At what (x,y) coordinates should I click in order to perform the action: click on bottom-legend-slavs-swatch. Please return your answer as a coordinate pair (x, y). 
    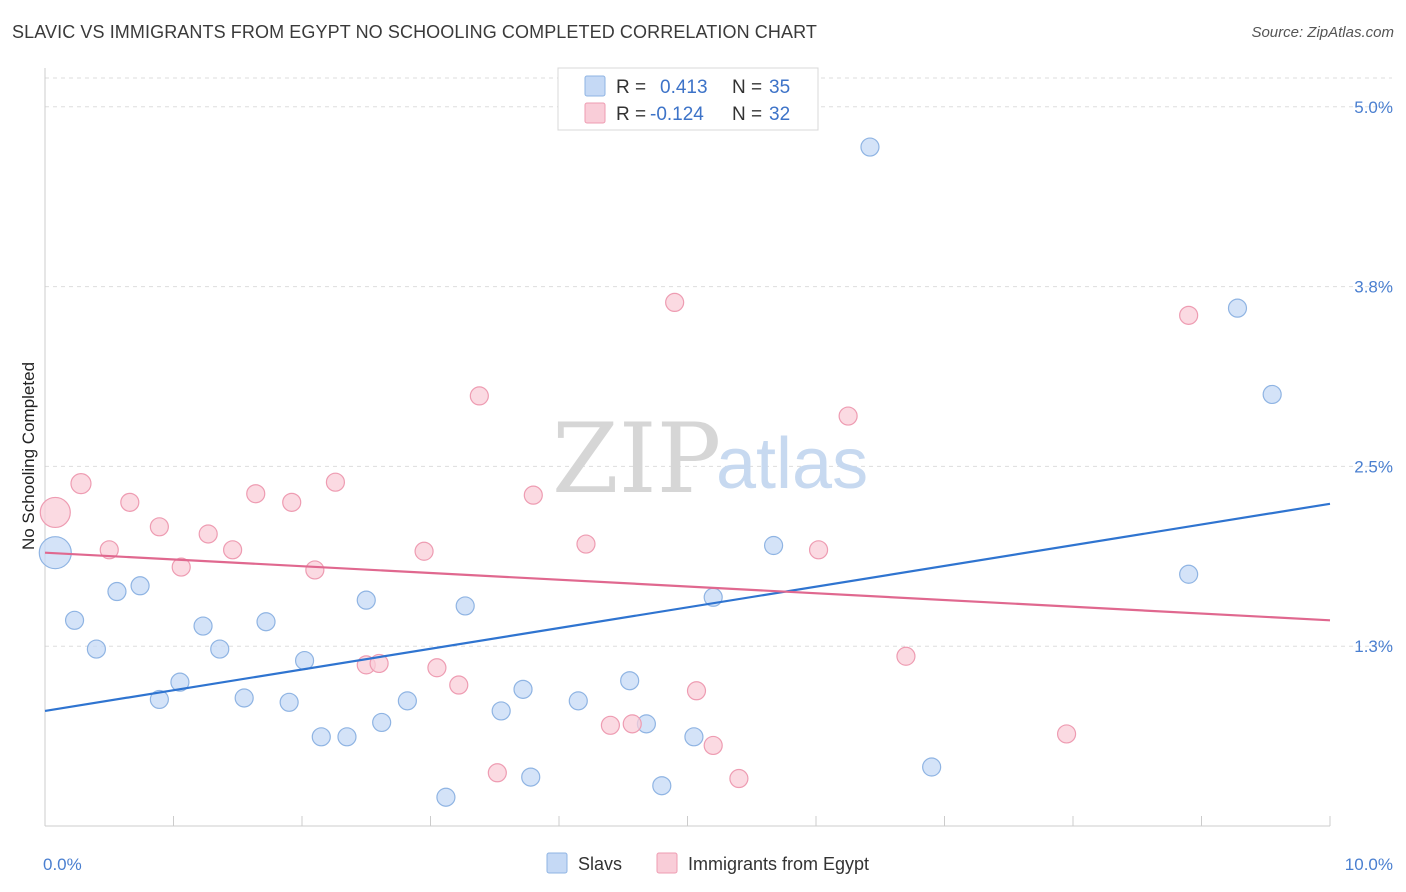
    Looking at the image, I should click on (557, 863).